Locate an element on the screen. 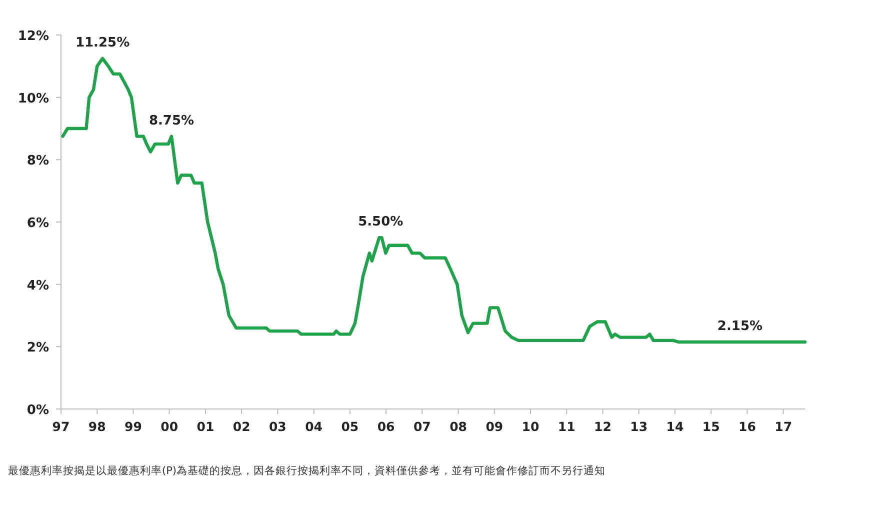 The image size is (871, 505). x-tick-label: 15 is located at coordinates (711, 426).